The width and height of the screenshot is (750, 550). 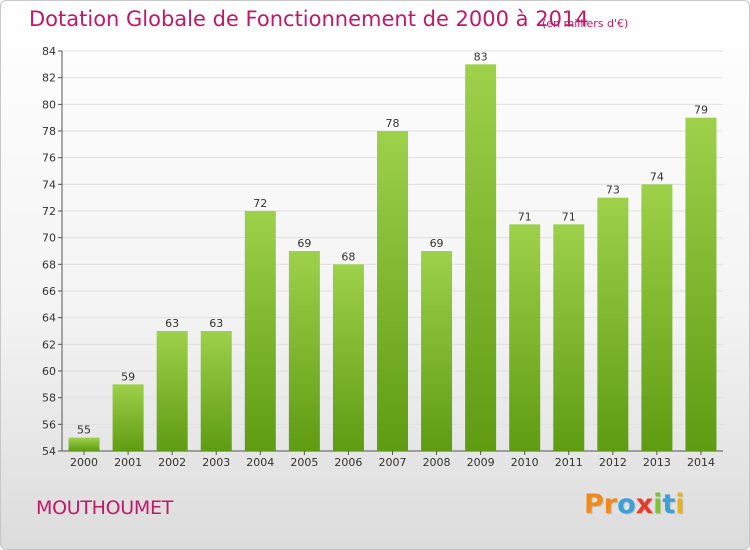 What do you see at coordinates (216, 462) in the screenshot?
I see `x-tick-label-2003: 2003` at bounding box center [216, 462].